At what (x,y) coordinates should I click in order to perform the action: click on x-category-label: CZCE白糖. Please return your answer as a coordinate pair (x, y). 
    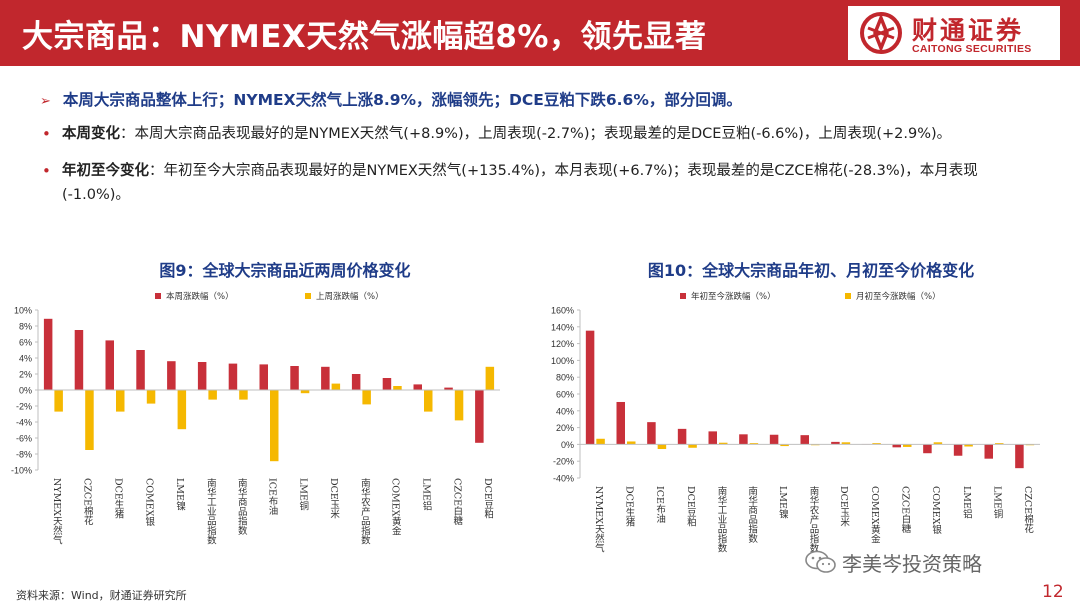
    Looking at the image, I should click on (457, 502).